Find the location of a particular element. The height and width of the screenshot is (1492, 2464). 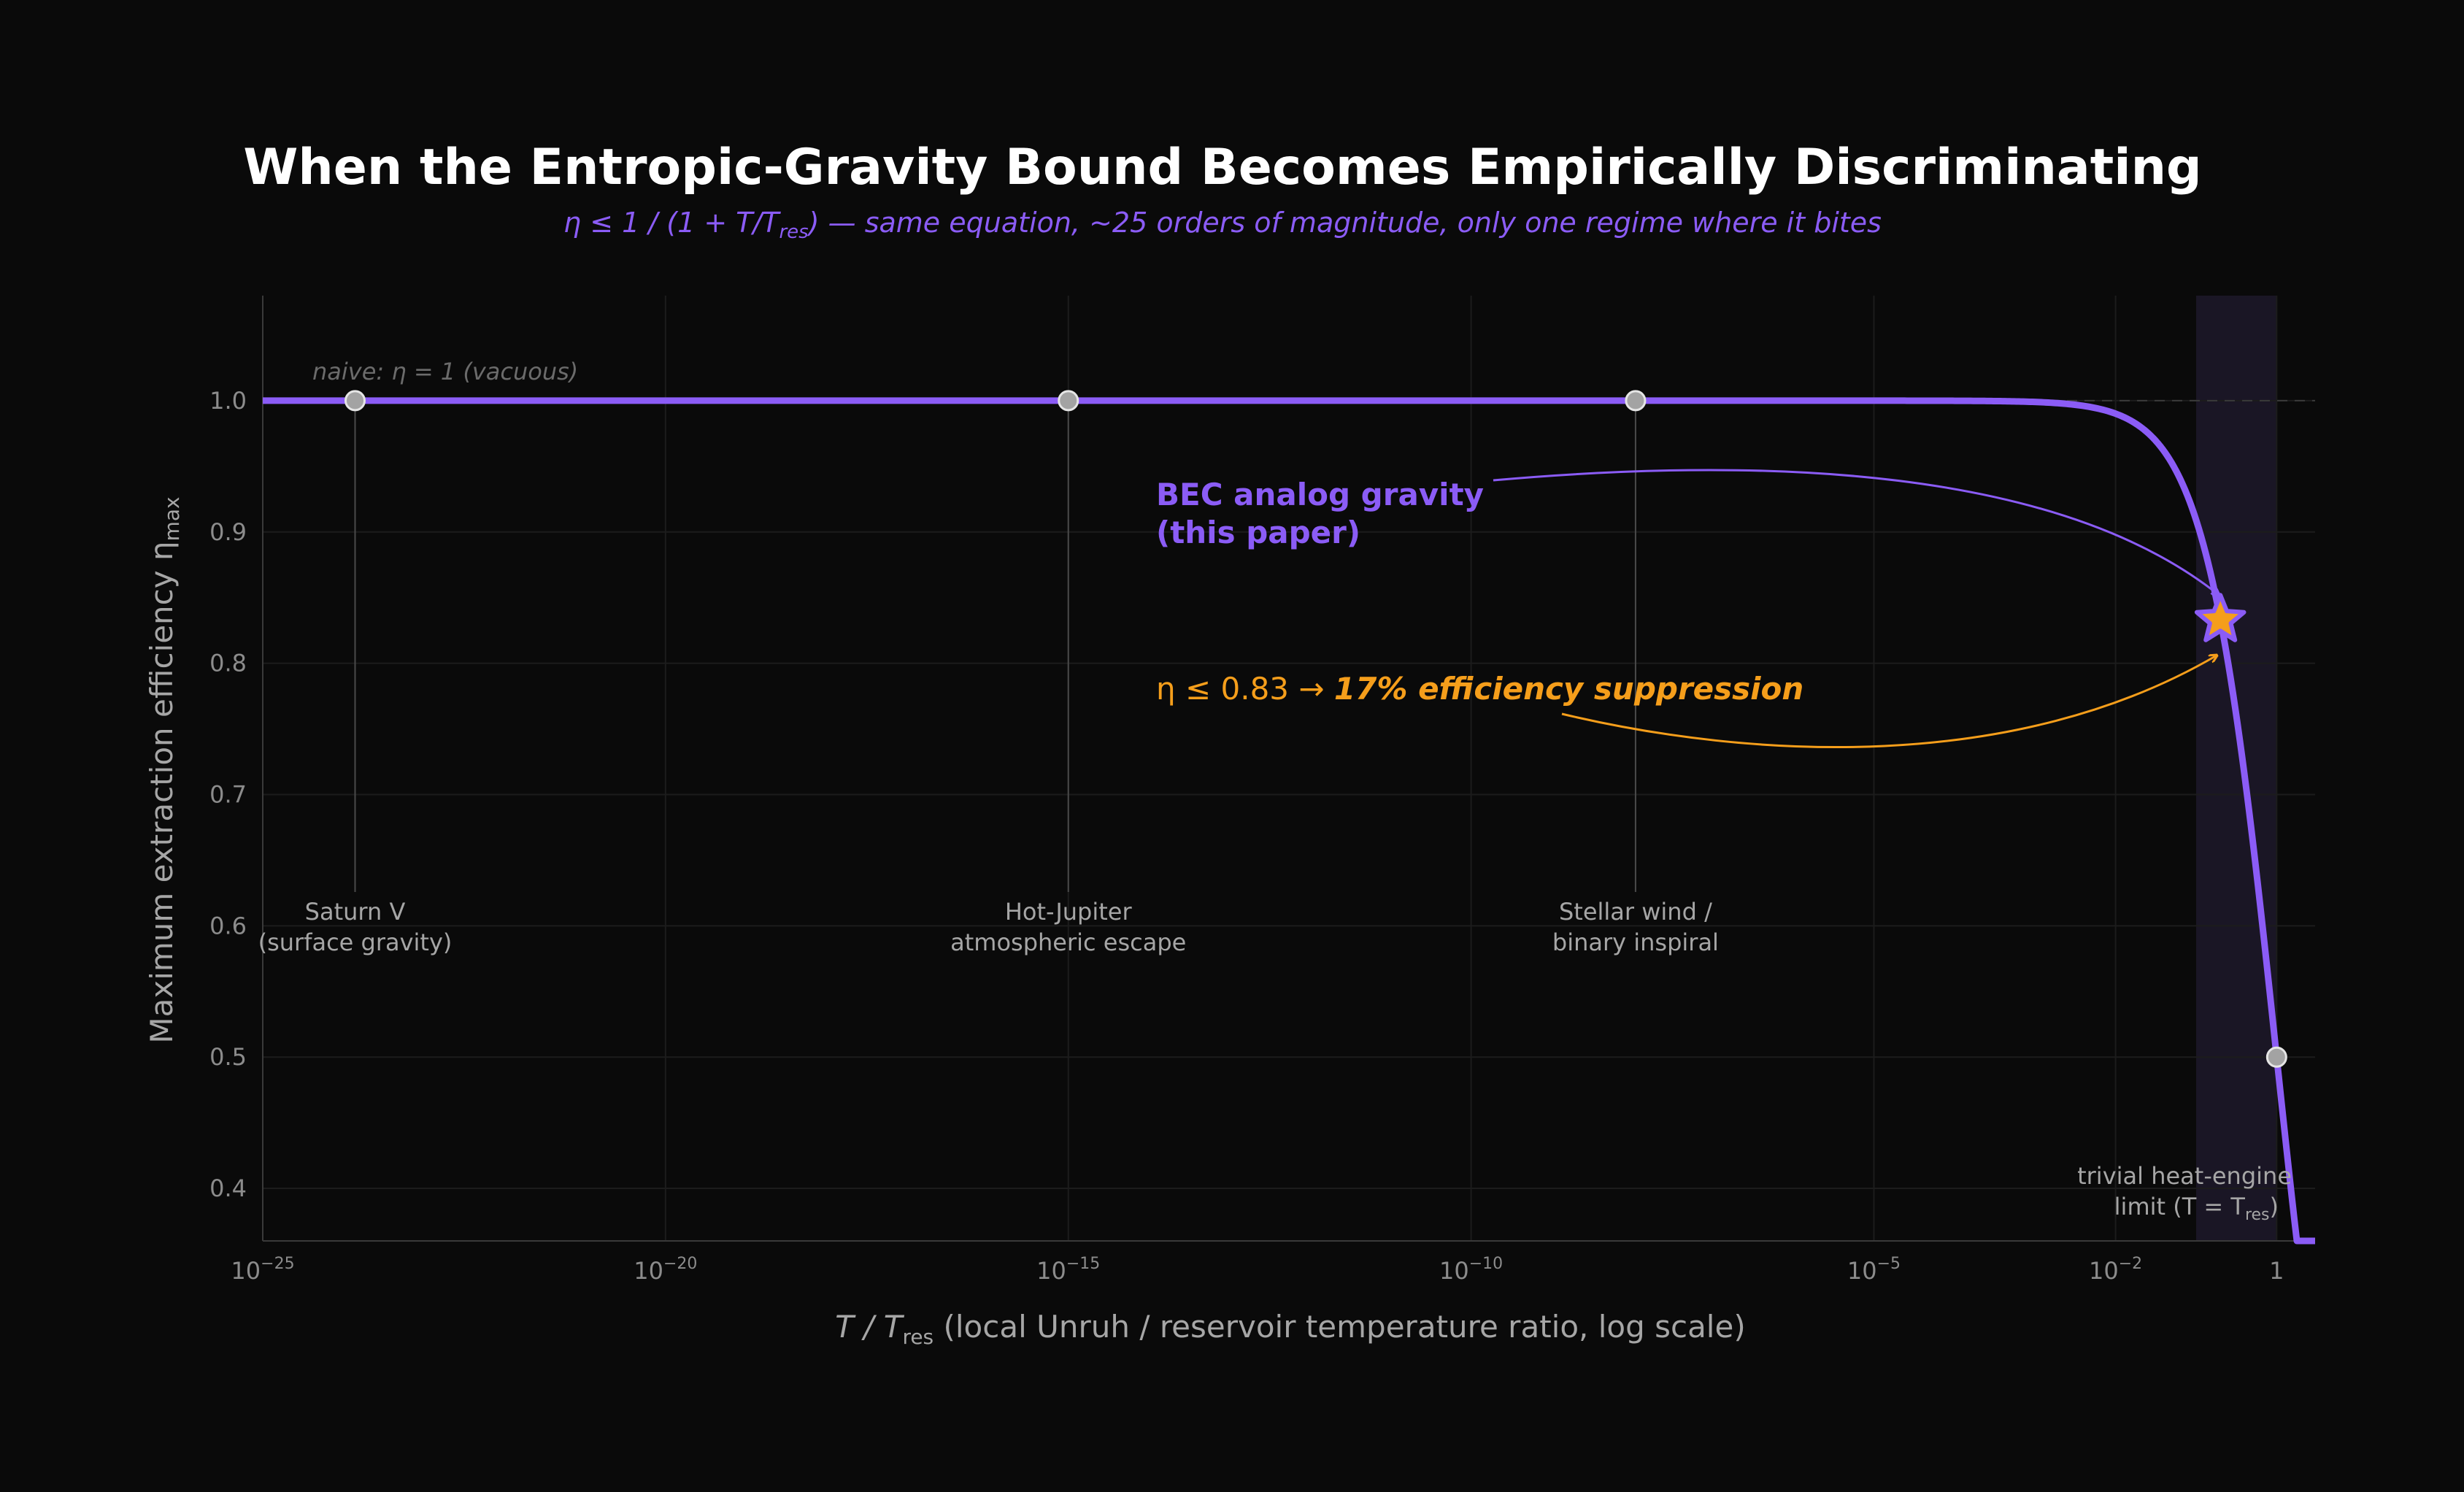

bec-annotation-line1: BEC analog gravity is located at coordinates (1320, 495).